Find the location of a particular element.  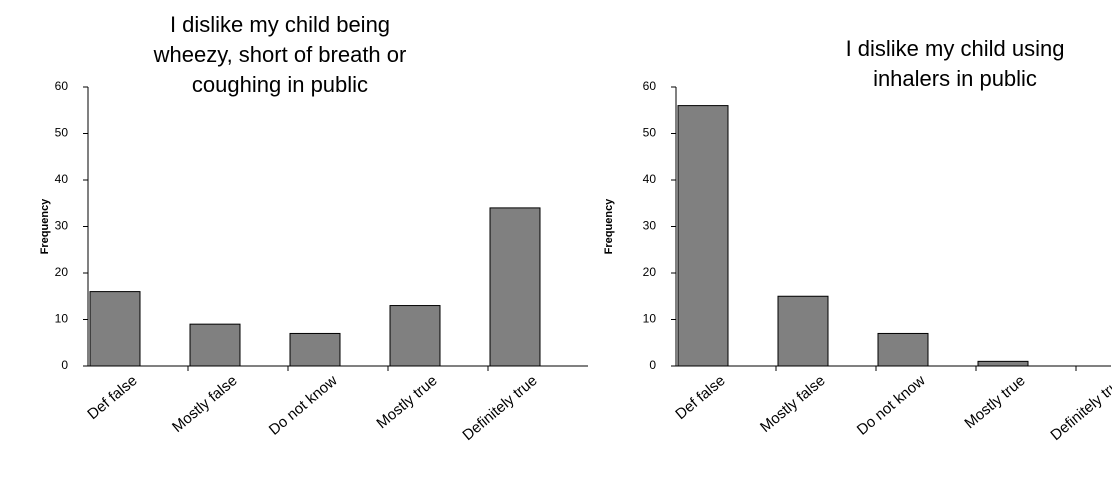

chart-title: I dislike my child being is located at coordinates (280, 24).